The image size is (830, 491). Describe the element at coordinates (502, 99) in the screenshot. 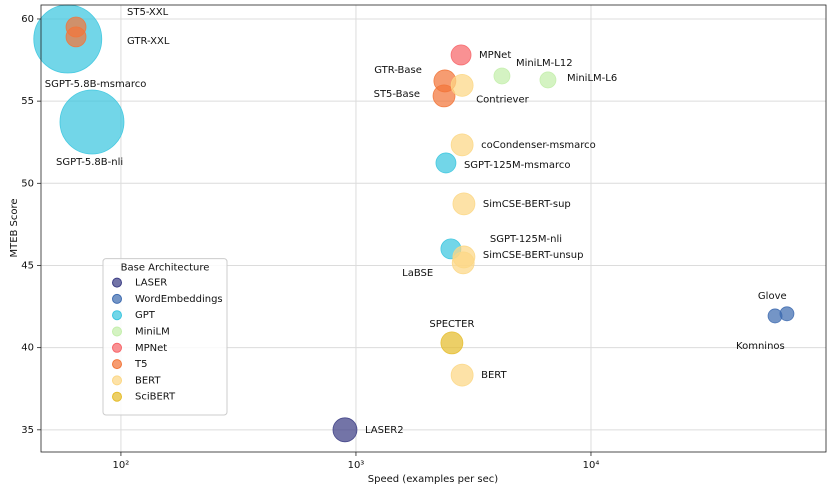

I see `point-label: Contriever` at that location.